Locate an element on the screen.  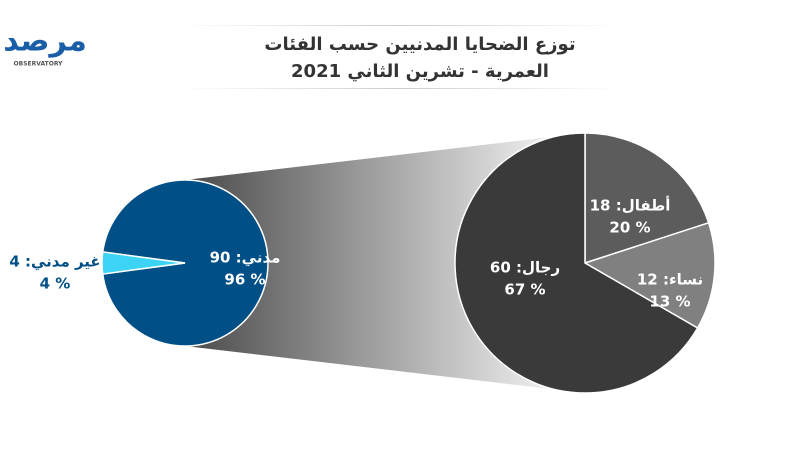
data-label: أطفال: 18 is located at coordinates (630, 205).